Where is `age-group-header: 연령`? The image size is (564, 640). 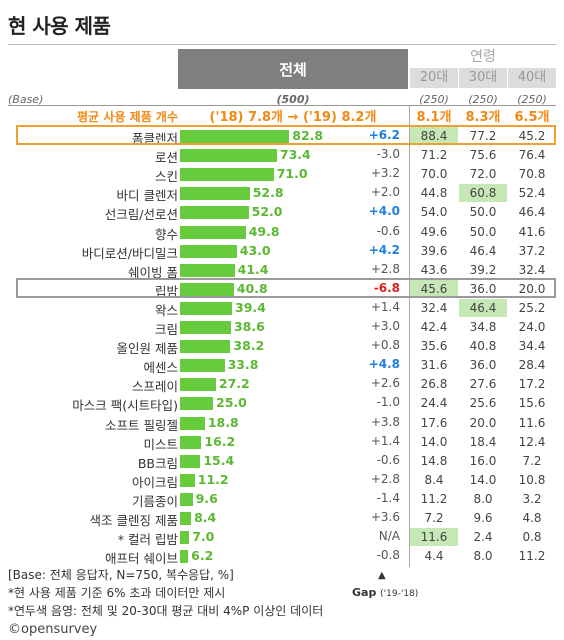 age-group-header: 연령 is located at coordinates (483, 57).